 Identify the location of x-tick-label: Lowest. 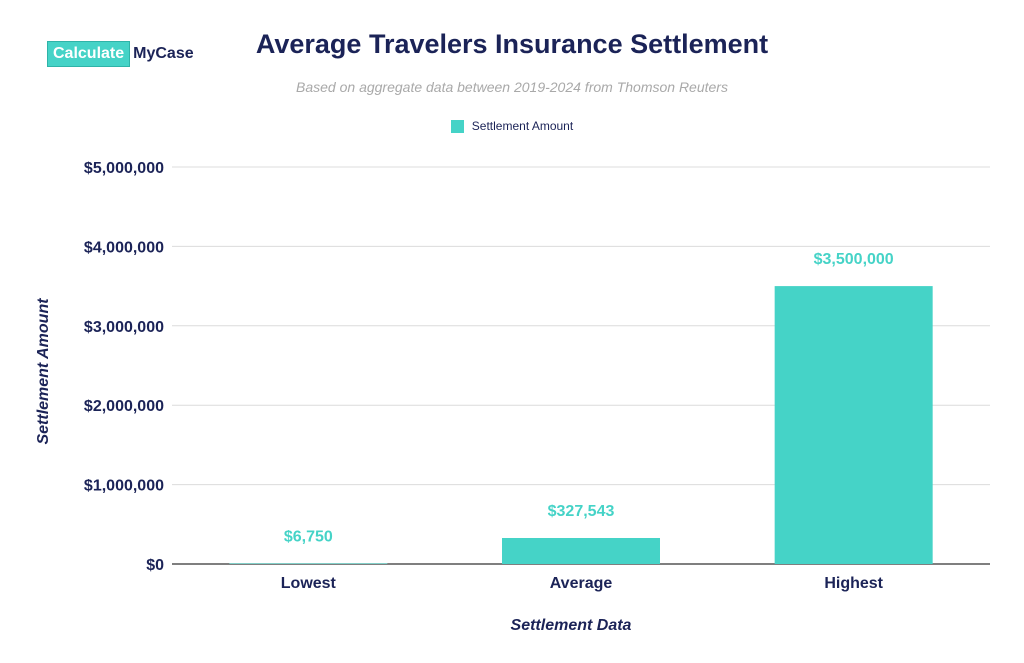
(309, 583).